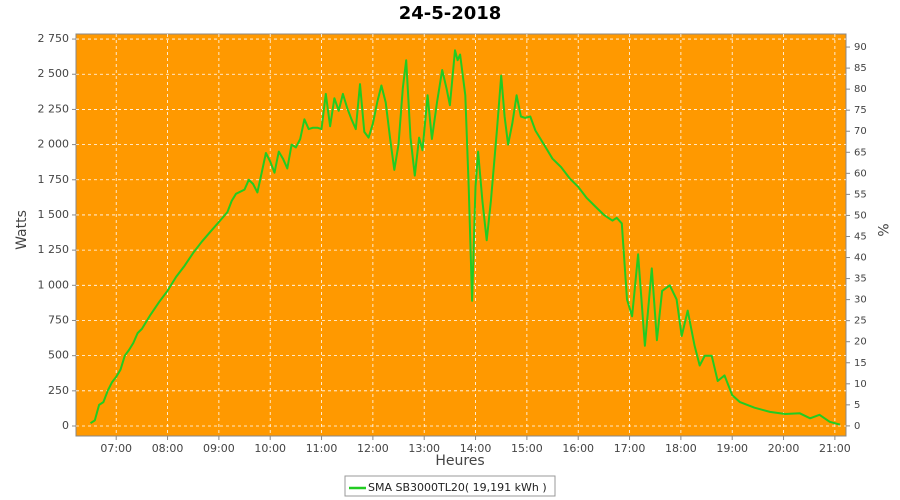 The height and width of the screenshot is (500, 900). What do you see at coordinates (860, 110) in the screenshot?
I see `y2-tick-label: 75` at bounding box center [860, 110].